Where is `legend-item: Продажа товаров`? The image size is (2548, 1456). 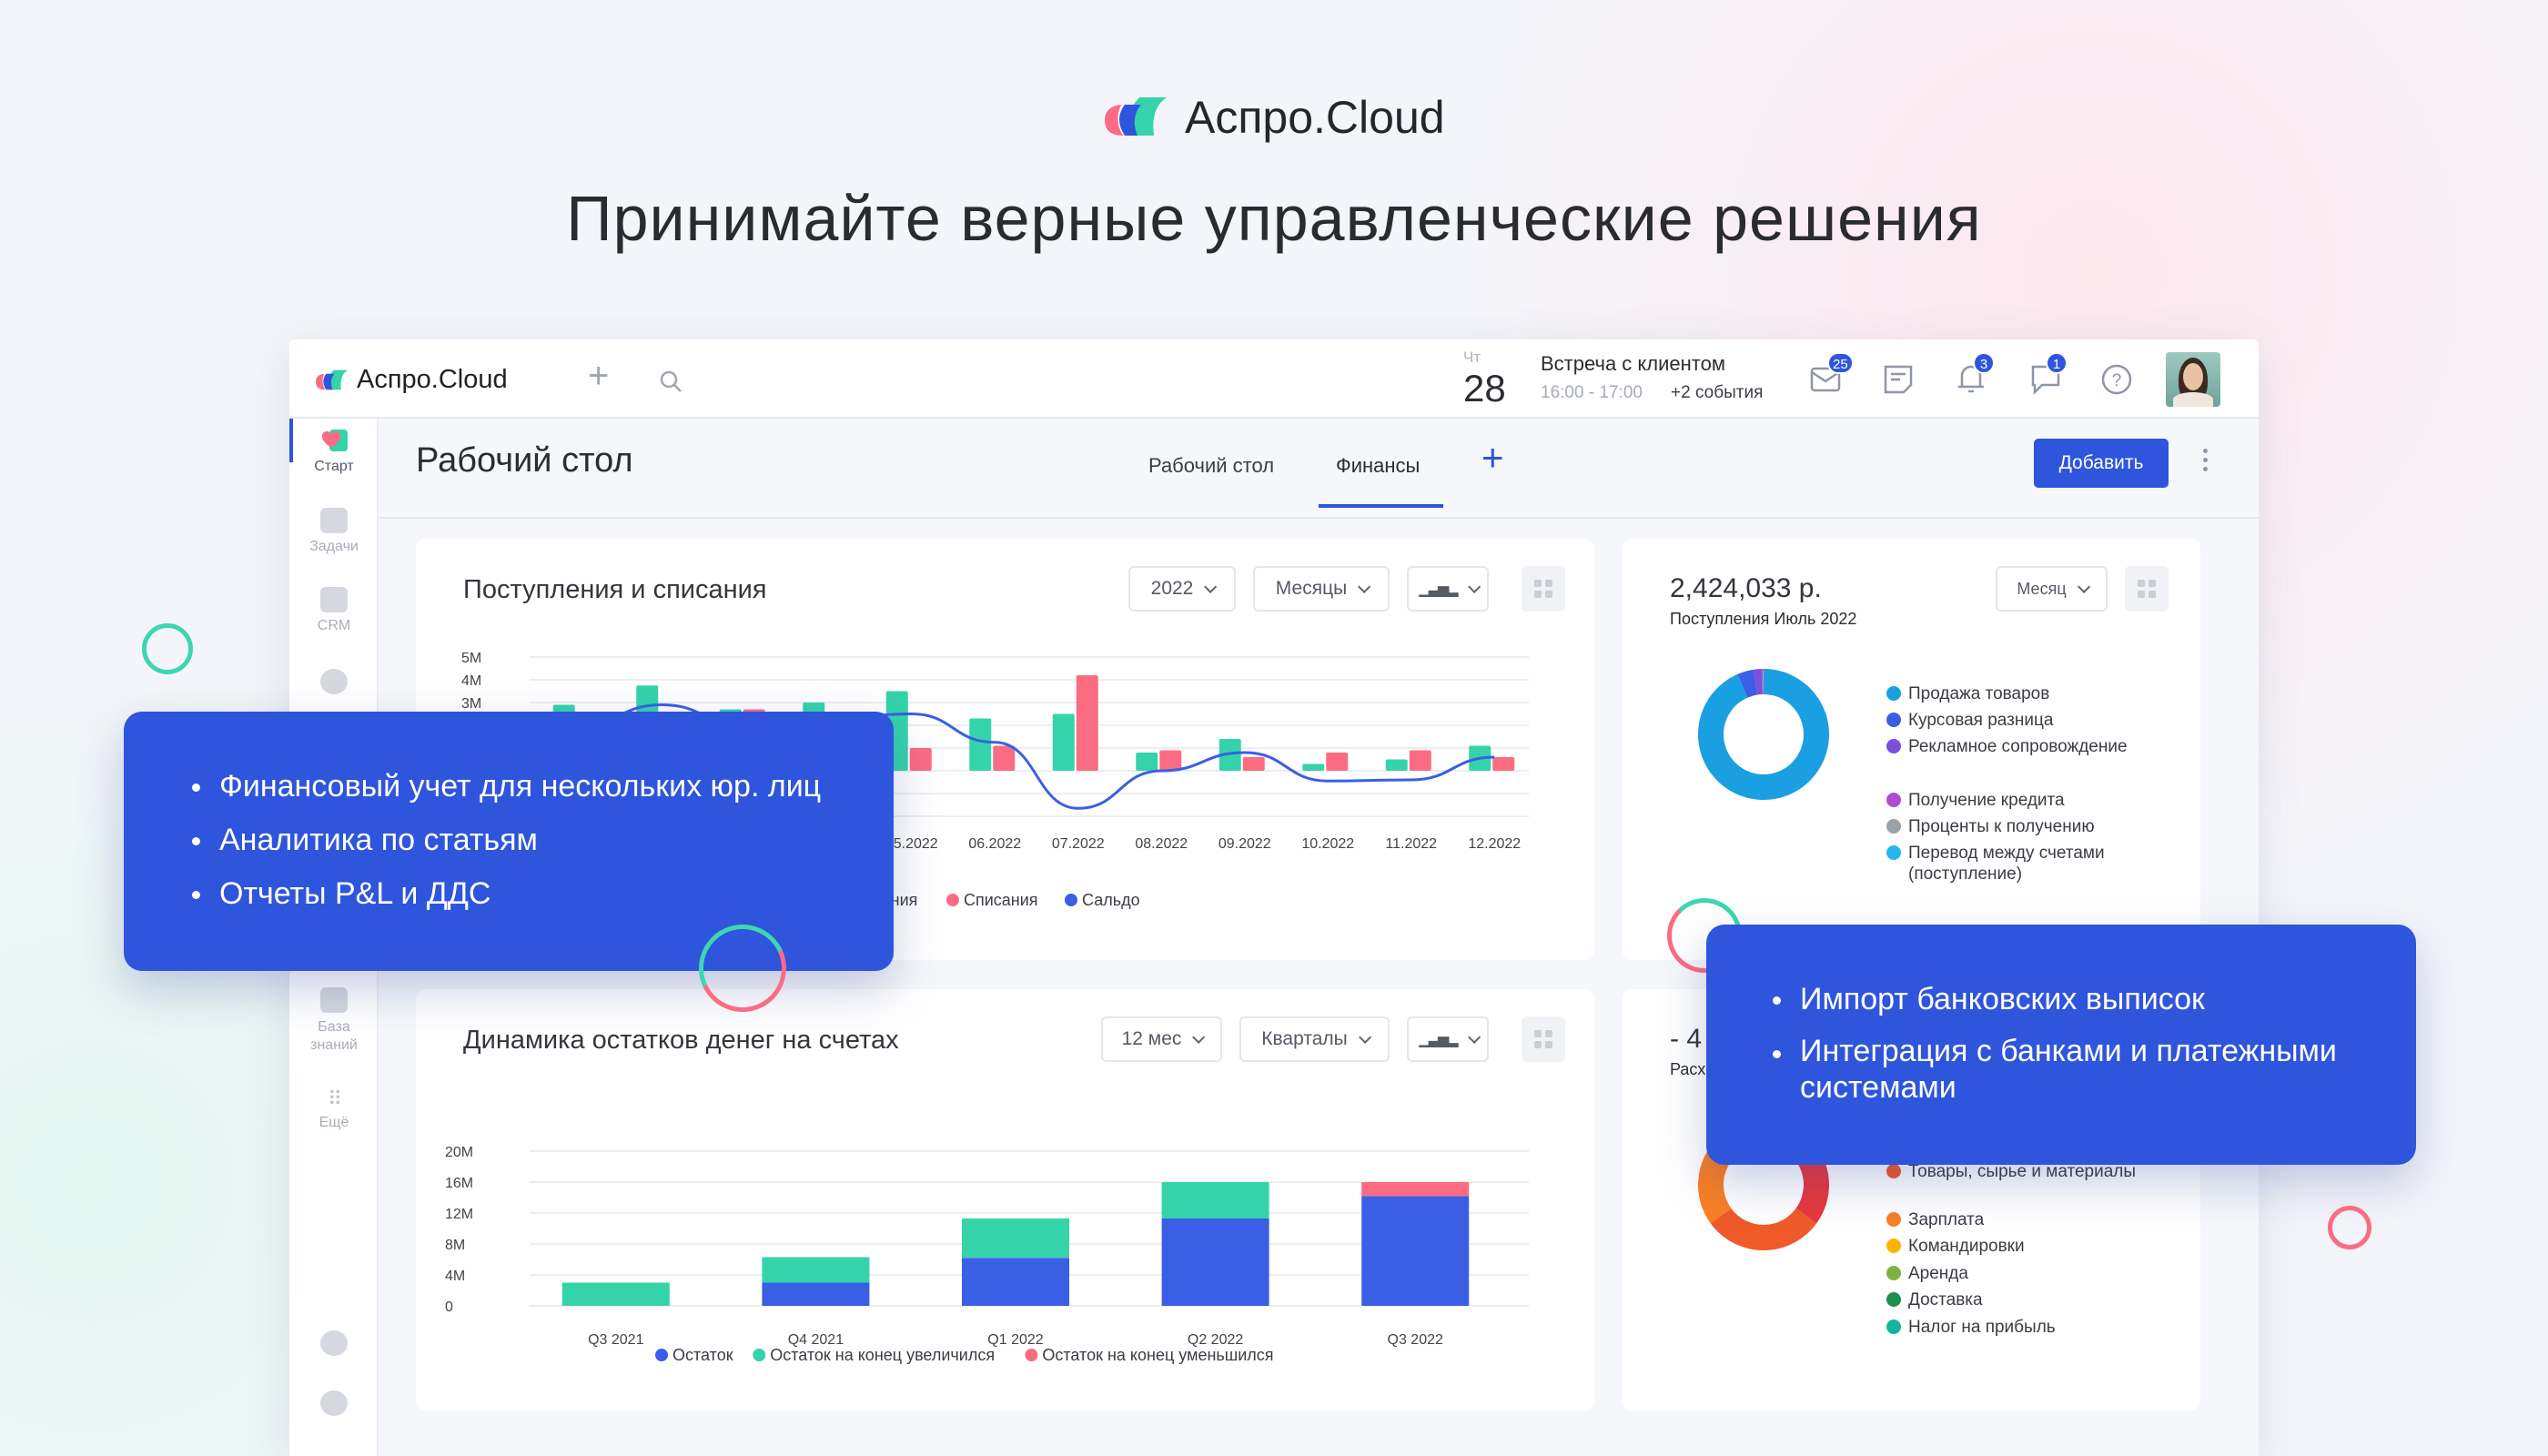 legend-item: Продажа товаров is located at coordinates (2014, 694).